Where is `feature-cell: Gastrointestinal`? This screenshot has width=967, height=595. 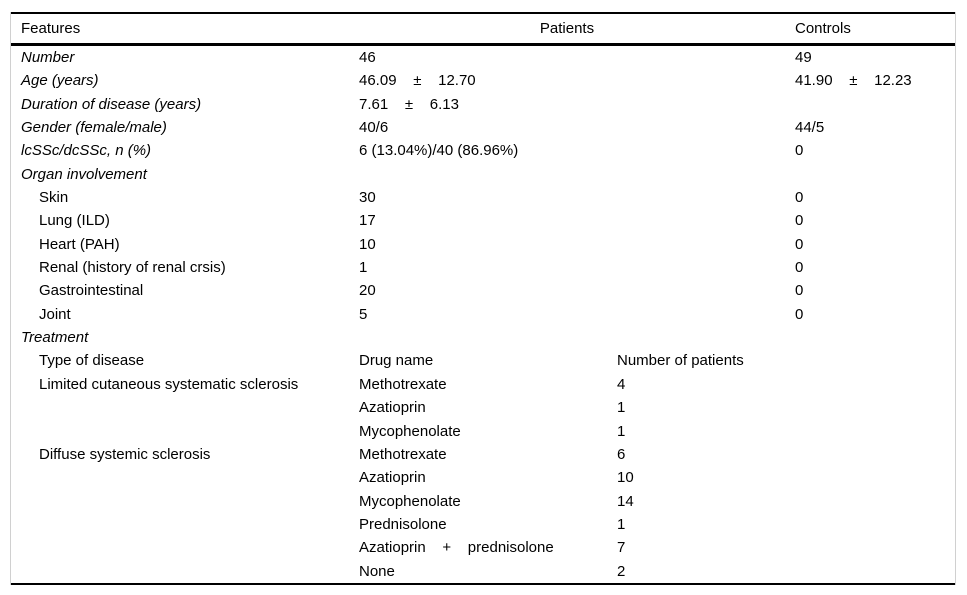 feature-cell: Gastrointestinal is located at coordinates (91, 291).